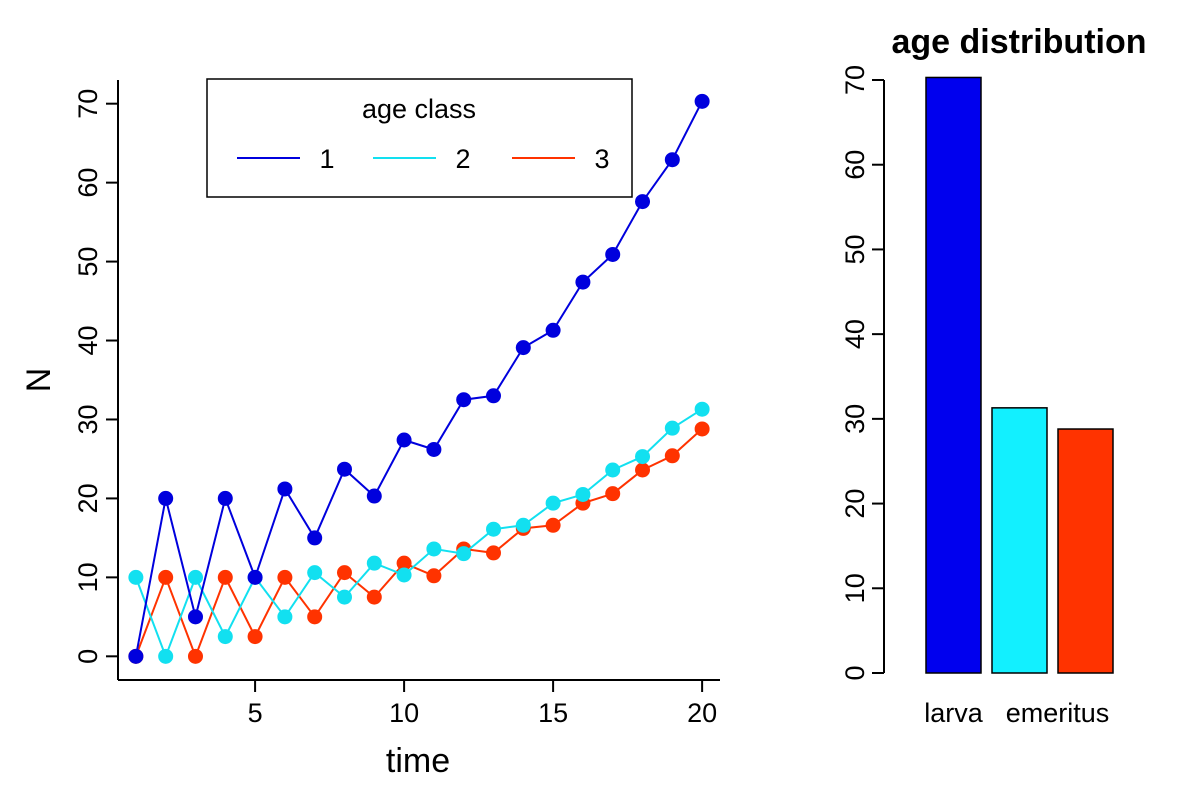  What do you see at coordinates (1019, 42) in the screenshot?
I see `bar-chart-title: age distribution` at bounding box center [1019, 42].